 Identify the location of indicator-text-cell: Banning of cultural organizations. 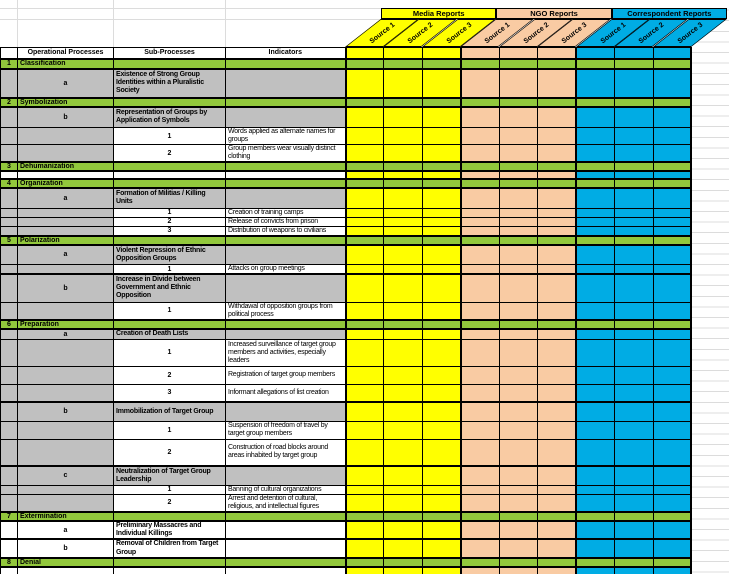
(285, 489).